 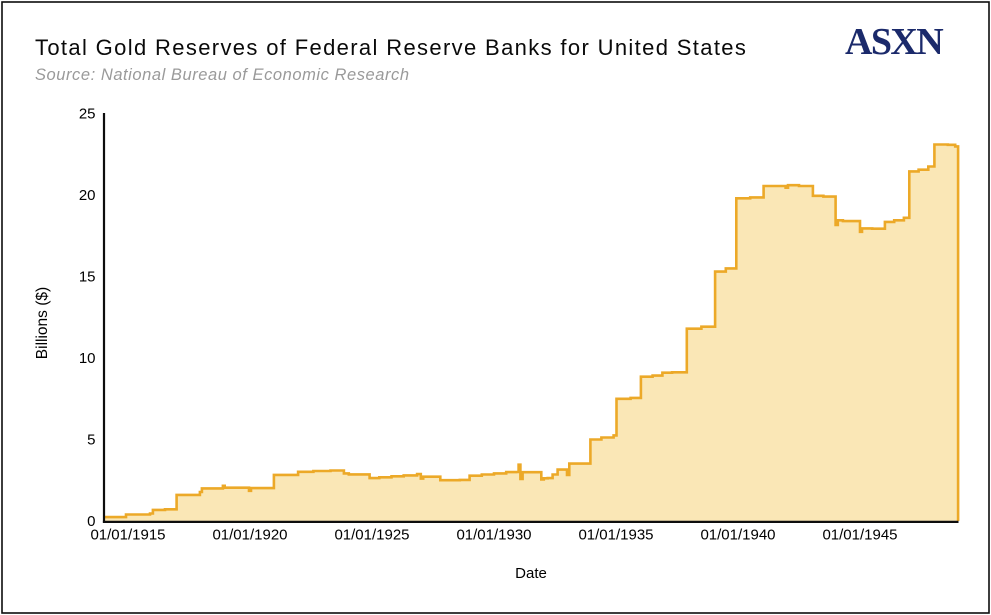 What do you see at coordinates (42, 323) in the screenshot?
I see `svg-text: Billions ($)` at bounding box center [42, 323].